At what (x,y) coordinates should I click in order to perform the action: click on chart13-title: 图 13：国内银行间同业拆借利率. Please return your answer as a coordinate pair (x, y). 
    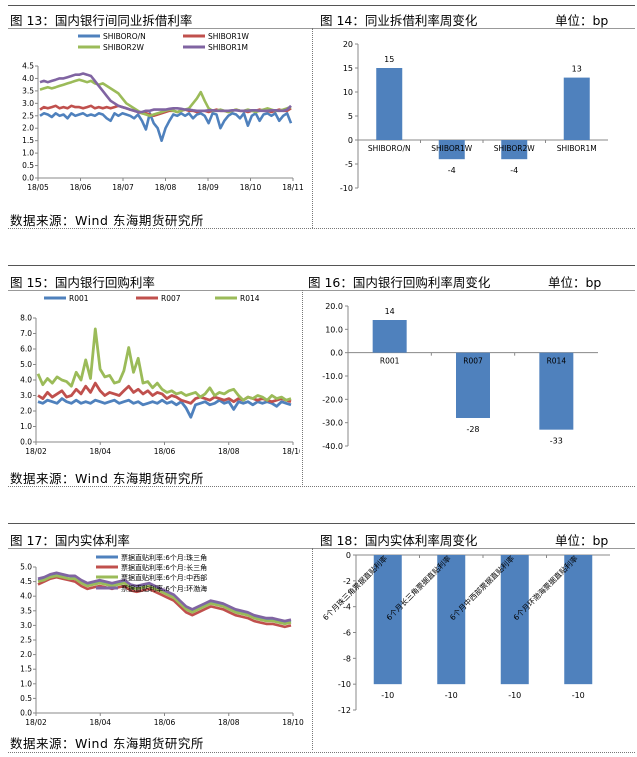
    Looking at the image, I should click on (101, 20).